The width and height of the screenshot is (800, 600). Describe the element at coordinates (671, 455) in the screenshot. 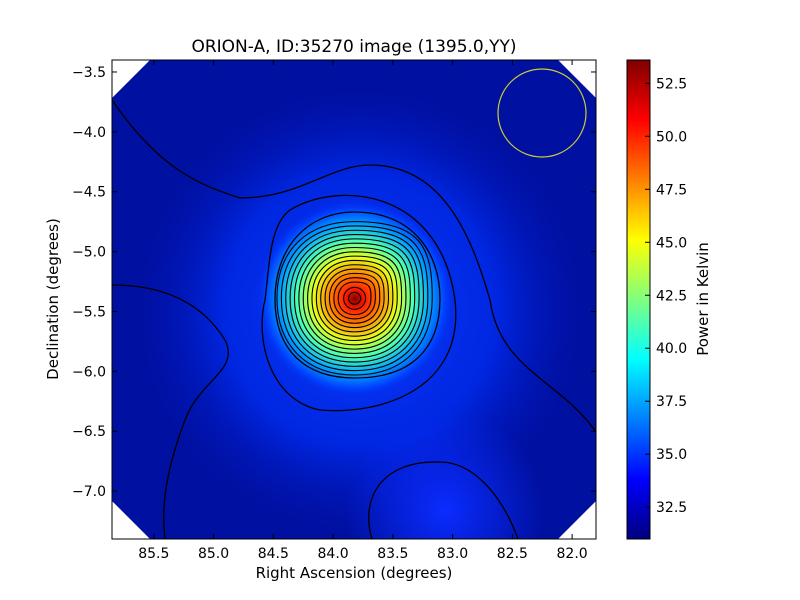

I see `colorbar-tick-label: 35.0` at that location.